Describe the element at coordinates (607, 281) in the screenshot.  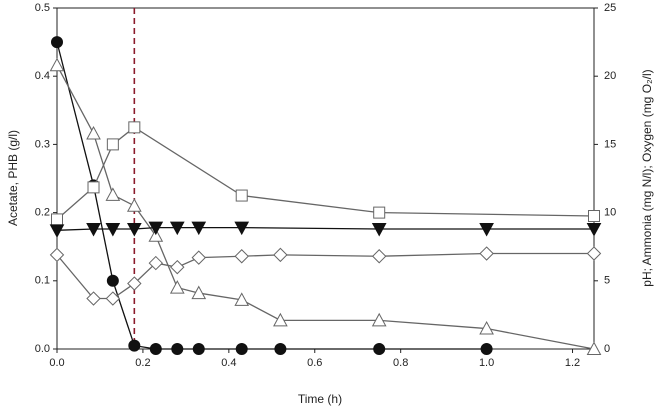
I see `y2-tick-label: 5` at that location.